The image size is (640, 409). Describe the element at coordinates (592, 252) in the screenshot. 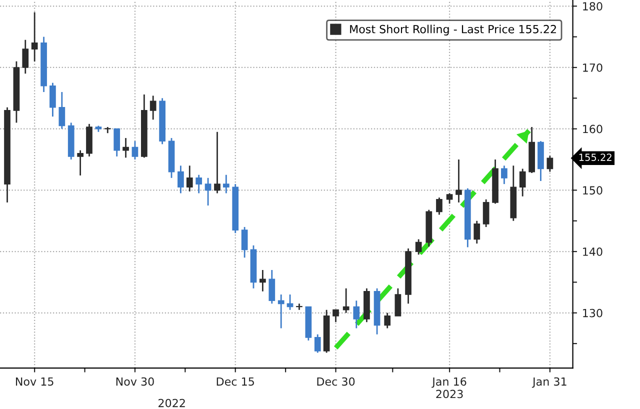

I see `y-tick-label: 140` at that location.